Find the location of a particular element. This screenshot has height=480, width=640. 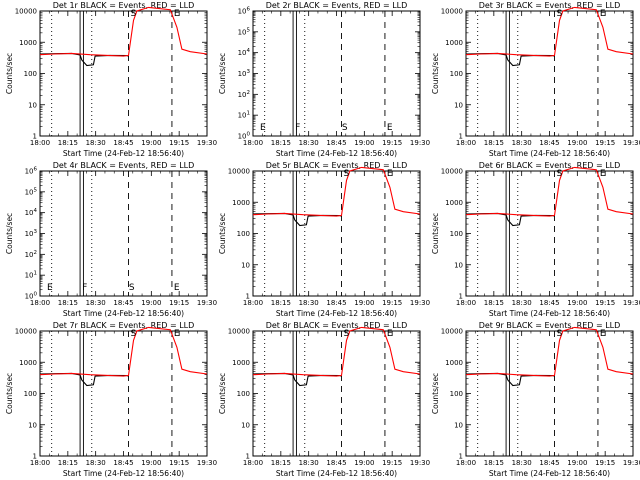

panel-title: Det 2r BLACK = Events, RED = LLD is located at coordinates (337, 5).